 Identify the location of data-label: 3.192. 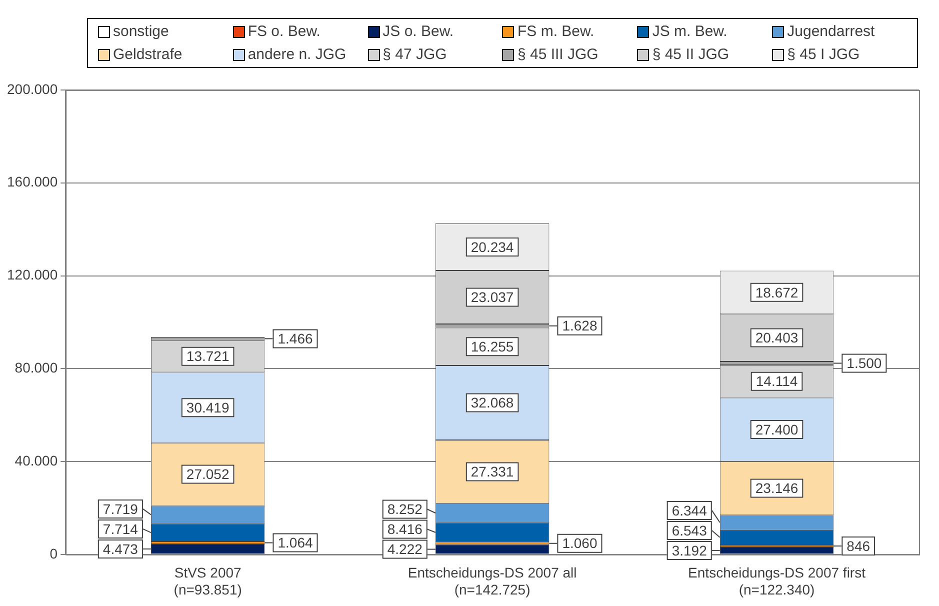
(690, 550).